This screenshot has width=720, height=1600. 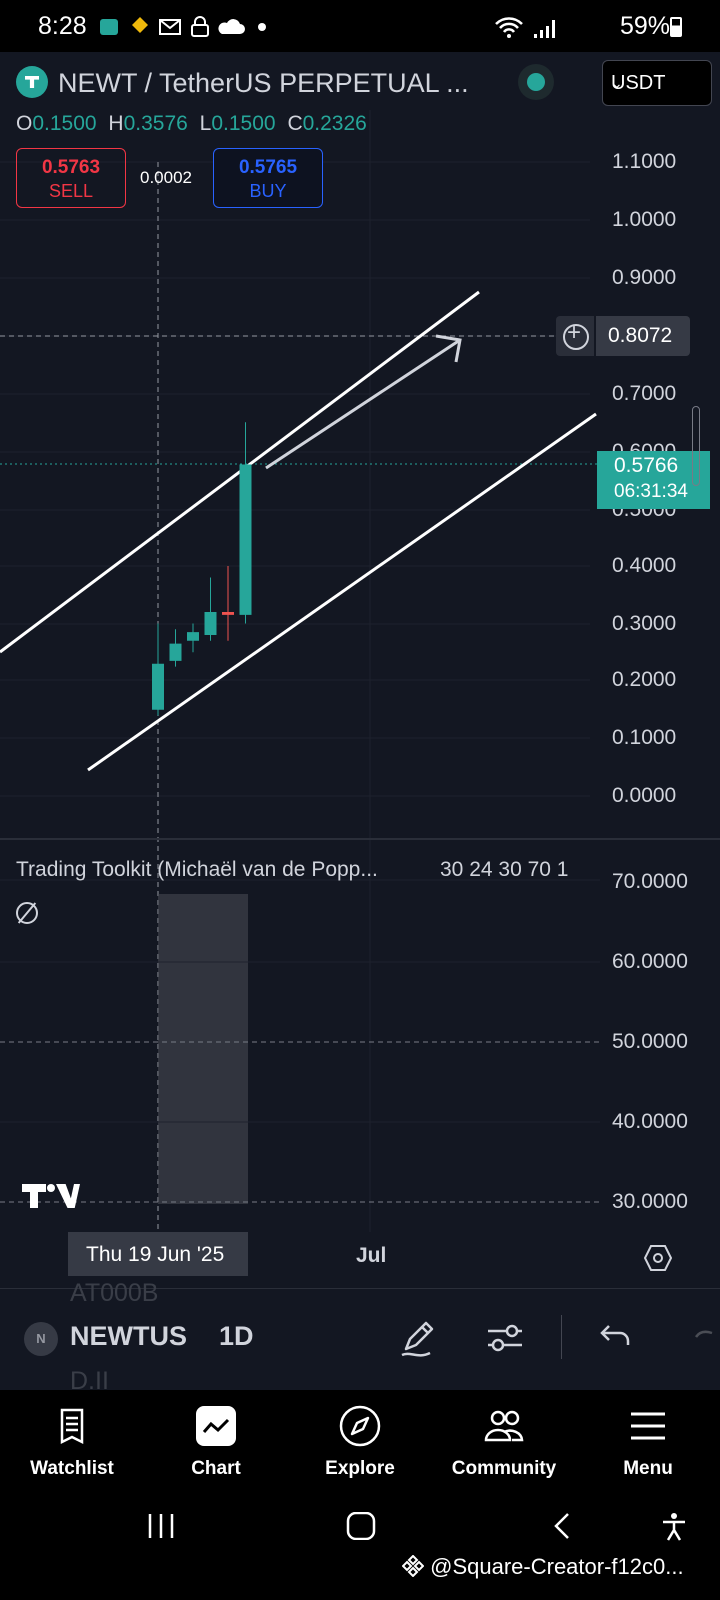 What do you see at coordinates (268, 191) in the screenshot?
I see `buy-label: BUY` at bounding box center [268, 191].